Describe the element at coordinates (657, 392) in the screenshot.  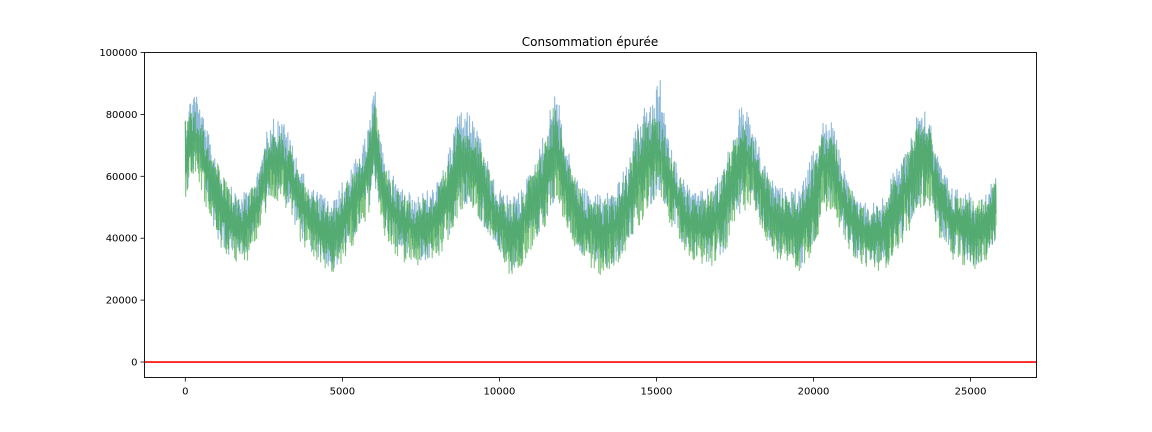
I see `x-tick-label: 15000` at that location.